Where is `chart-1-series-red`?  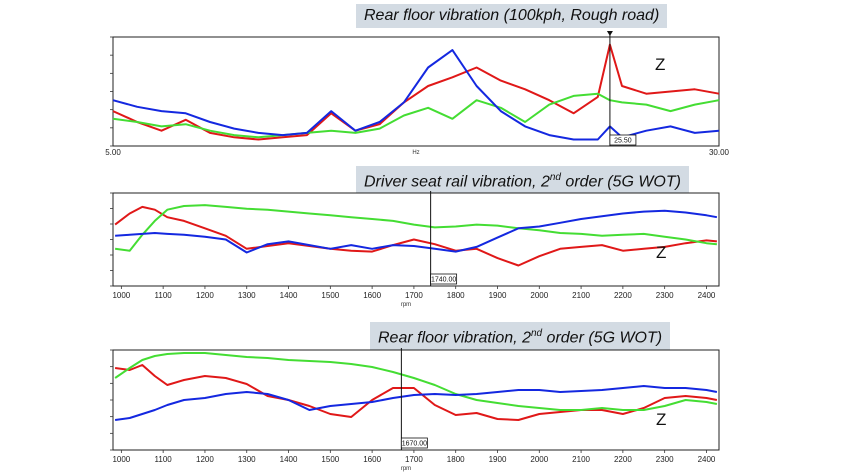
chart-1-series-red is located at coordinates (416, 92).